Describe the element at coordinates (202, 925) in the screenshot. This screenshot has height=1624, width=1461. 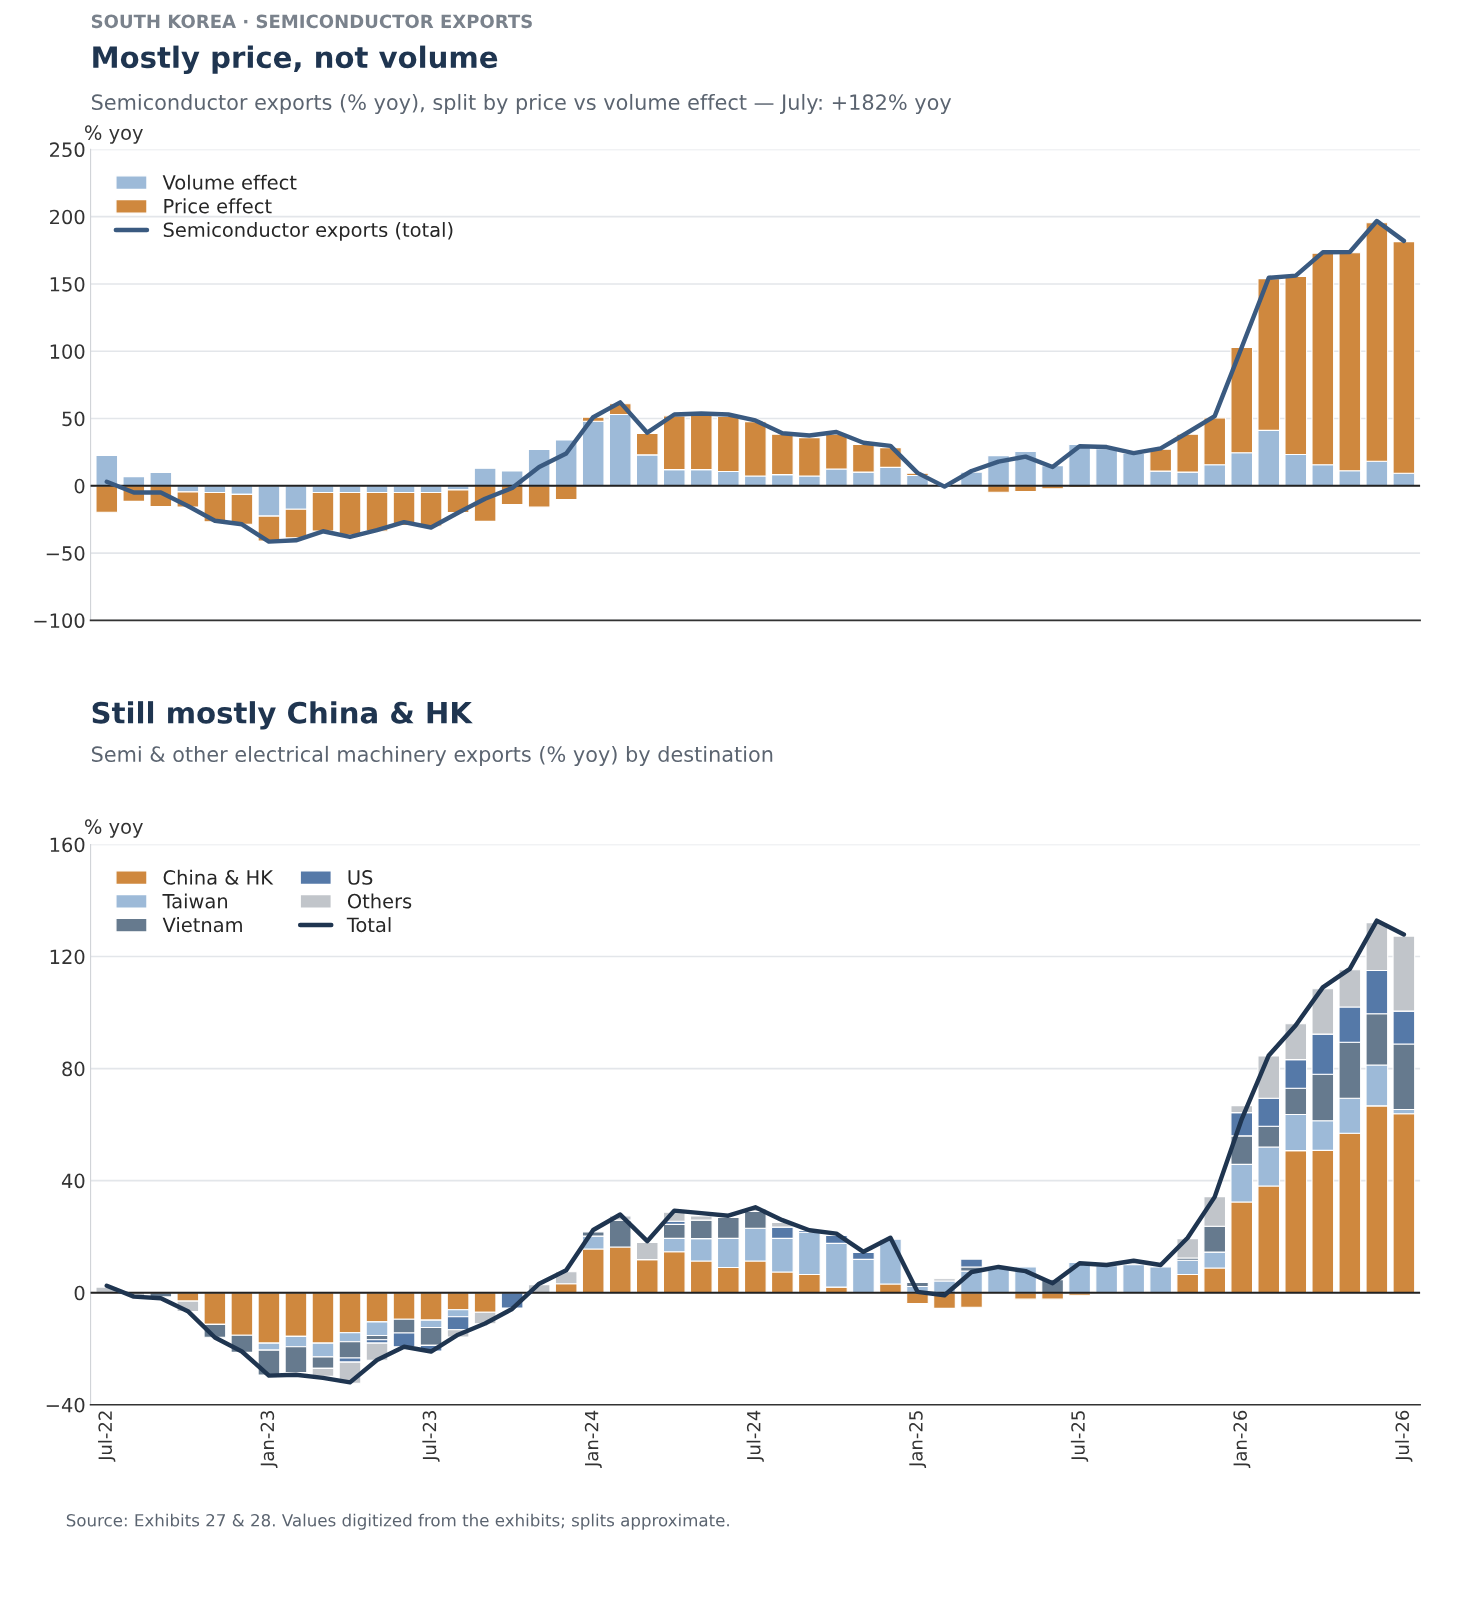
I see `legend-label: Vietnam` at that location.